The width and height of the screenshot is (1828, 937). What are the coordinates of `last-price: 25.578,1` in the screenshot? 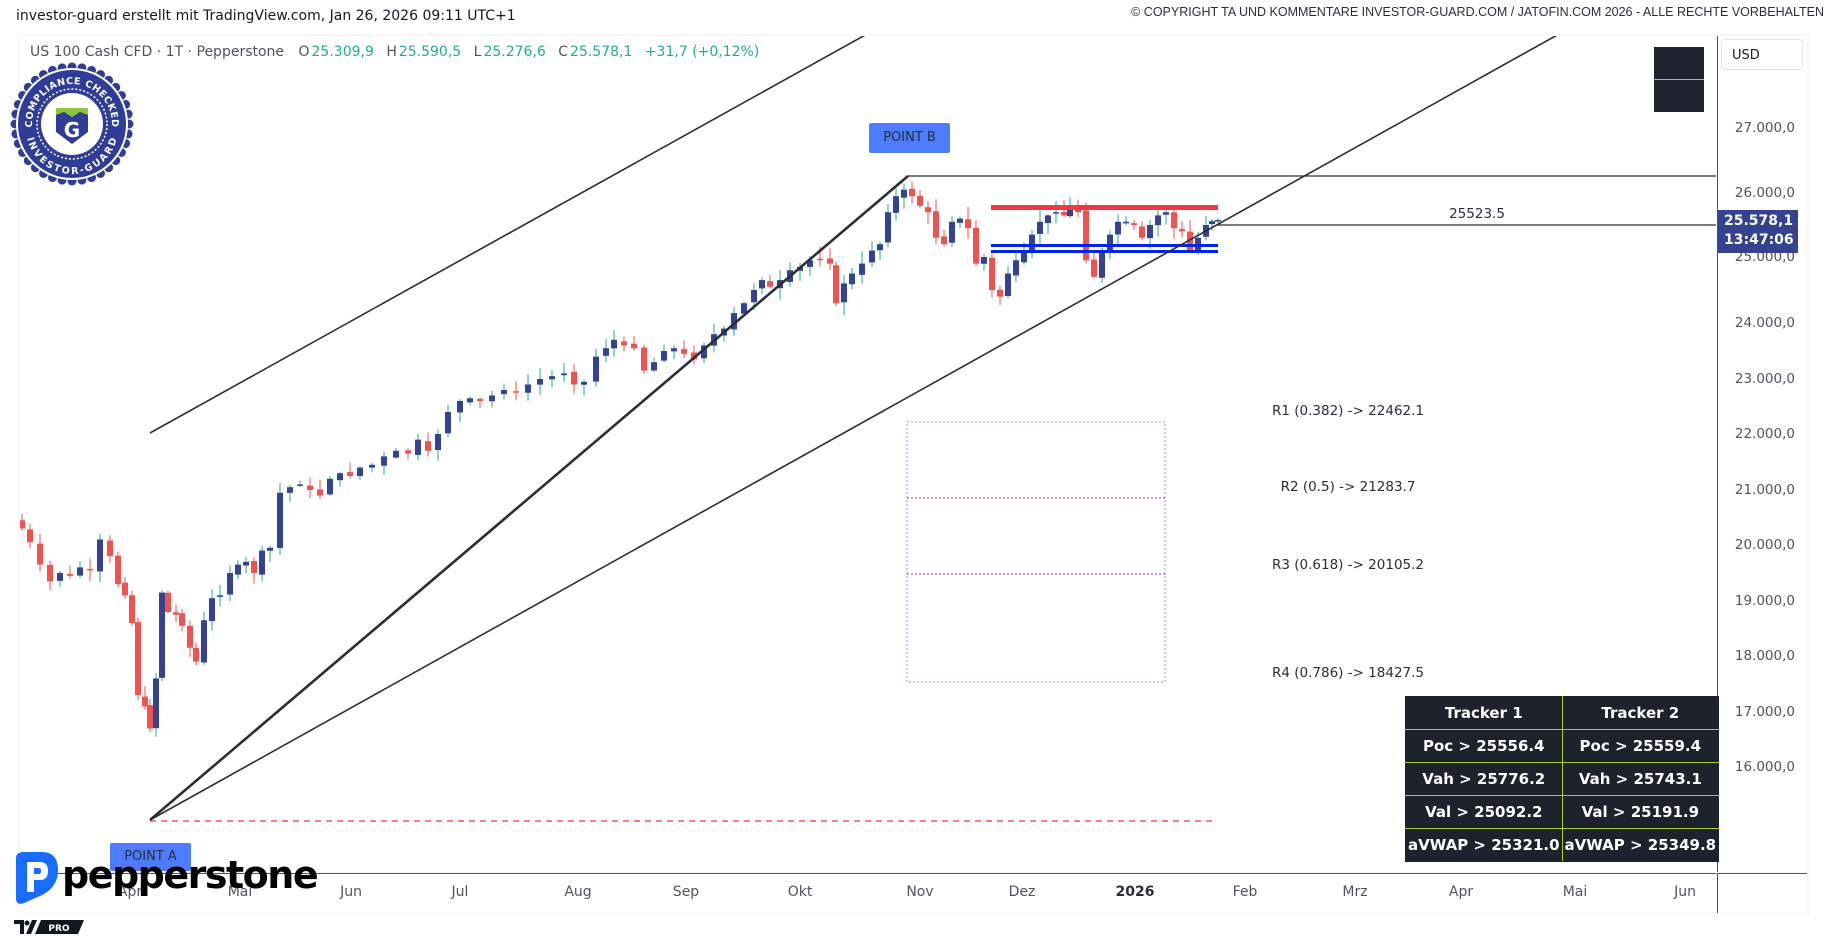 It's located at (1759, 221).